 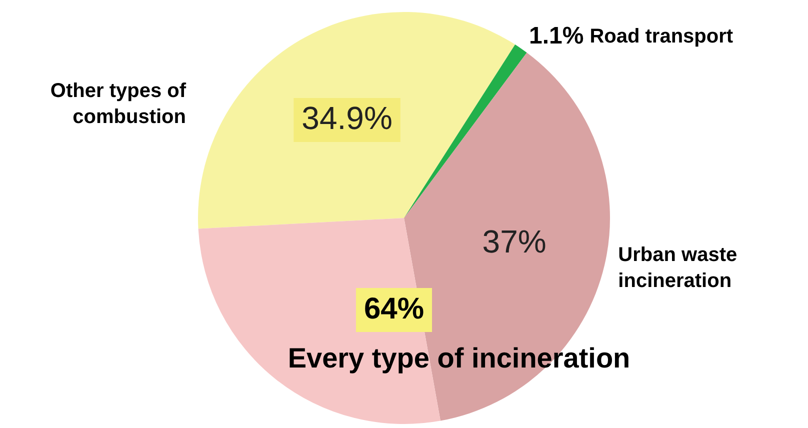 I want to click on data-label: 34.9%, so click(x=347, y=118).